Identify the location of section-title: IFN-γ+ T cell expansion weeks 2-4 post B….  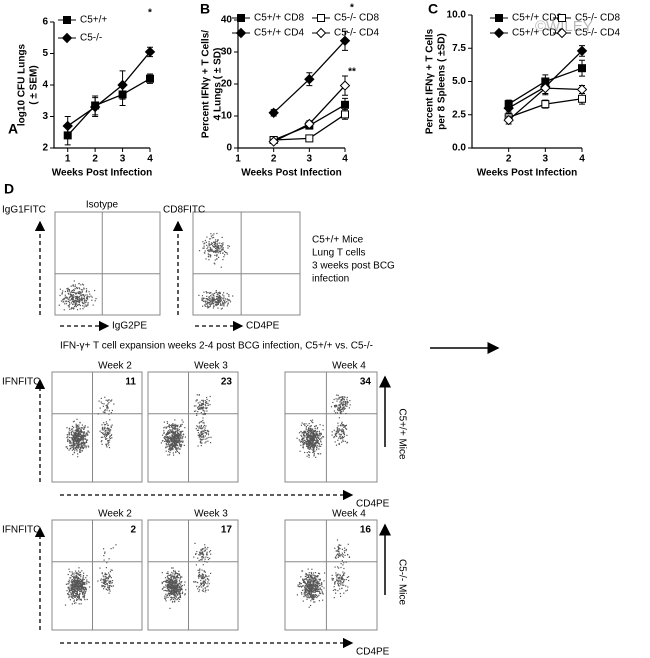
(216, 346).